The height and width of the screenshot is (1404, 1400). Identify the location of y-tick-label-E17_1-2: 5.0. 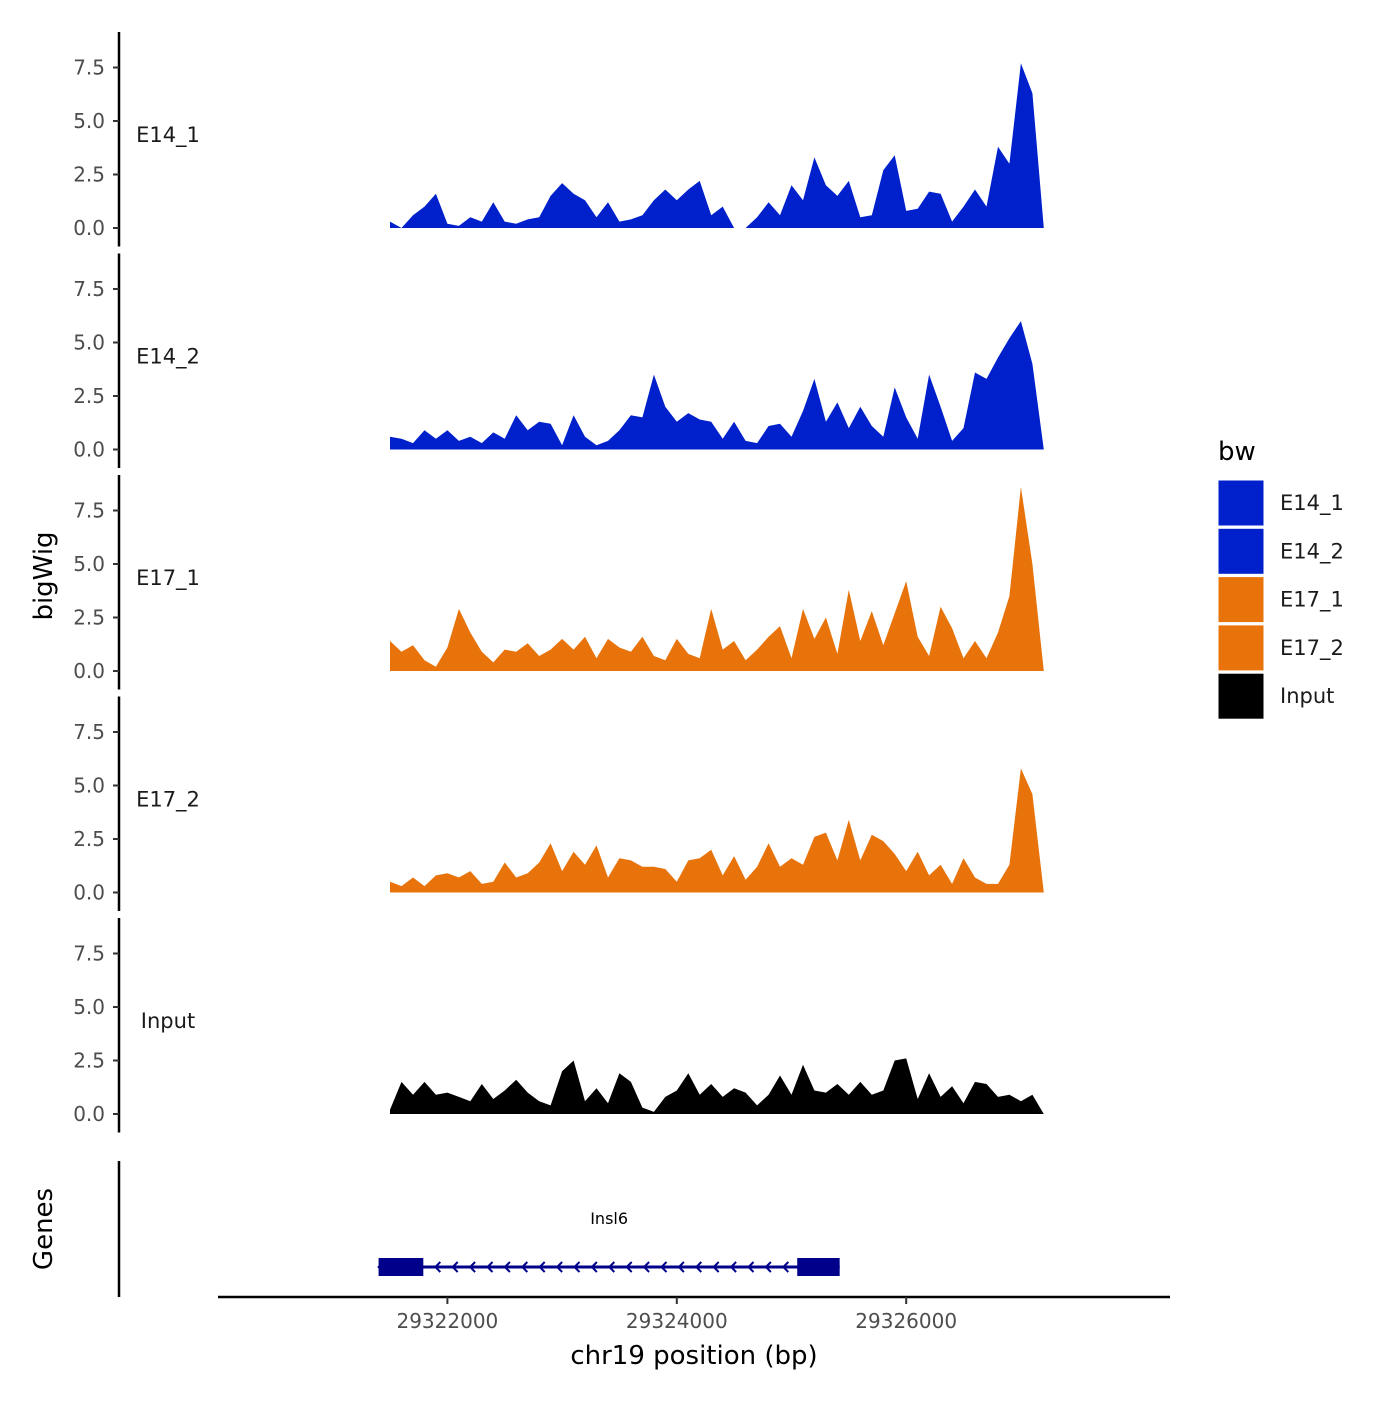
(89, 564).